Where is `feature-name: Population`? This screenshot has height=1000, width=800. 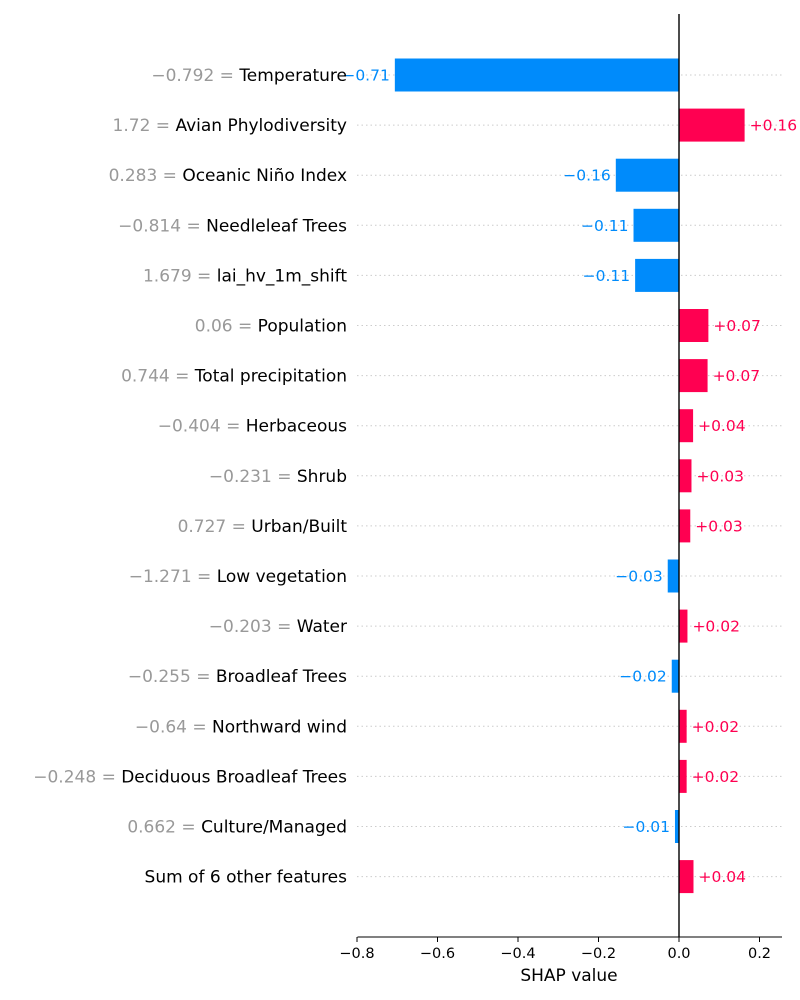 feature-name: Population is located at coordinates (302, 327).